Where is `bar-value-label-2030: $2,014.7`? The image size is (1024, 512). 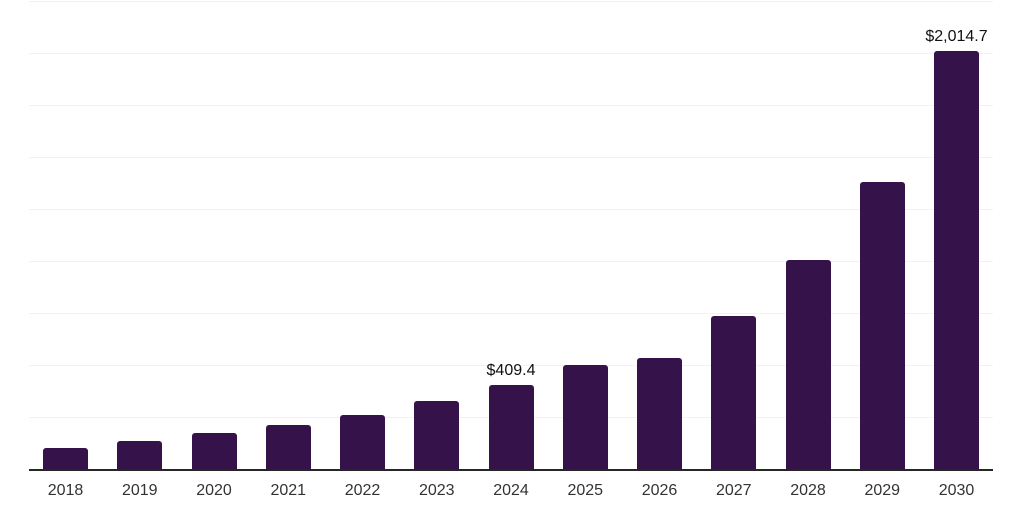
bar-value-label-2030: $2,014.7 is located at coordinates (956, 36).